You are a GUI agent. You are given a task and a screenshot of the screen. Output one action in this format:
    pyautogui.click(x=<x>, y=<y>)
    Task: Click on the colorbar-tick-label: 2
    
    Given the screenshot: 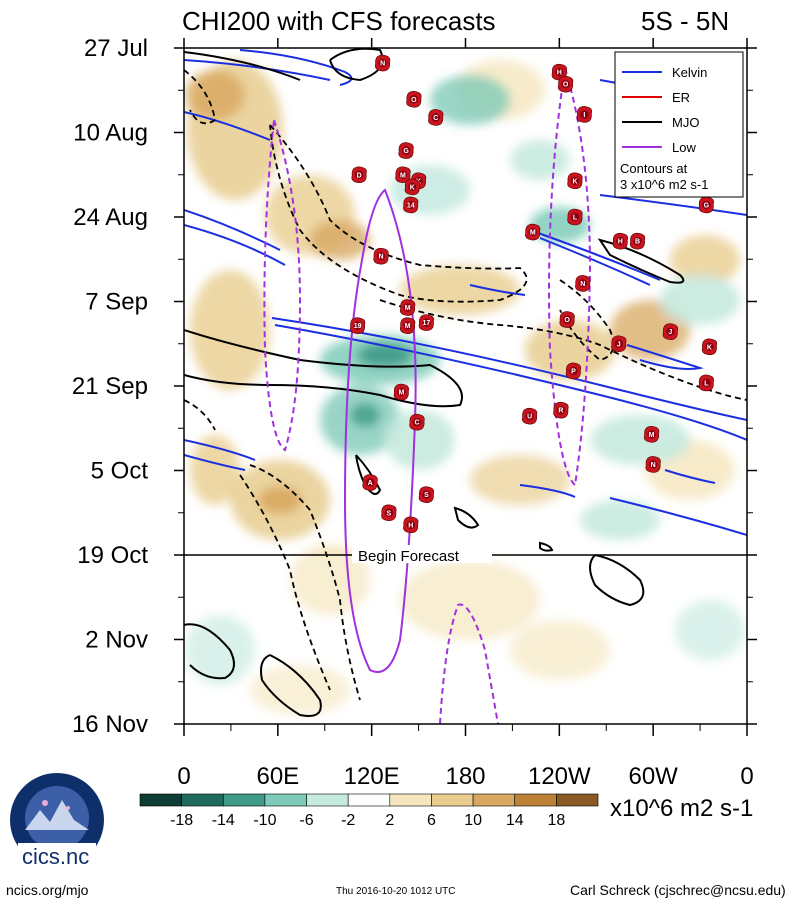 What is the action you would take?
    pyautogui.click(x=389, y=820)
    